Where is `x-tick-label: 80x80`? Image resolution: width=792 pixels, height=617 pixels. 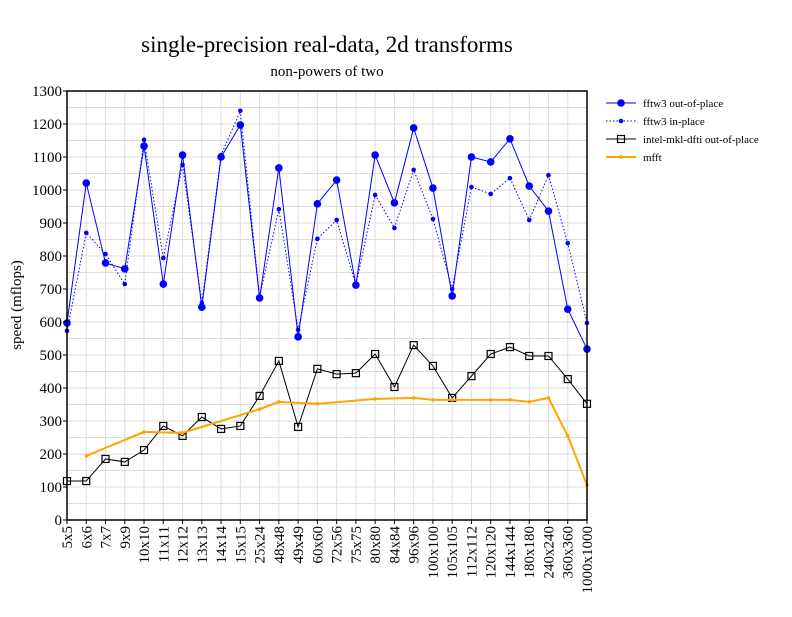
x-tick-label: 80x80 is located at coordinates (376, 545).